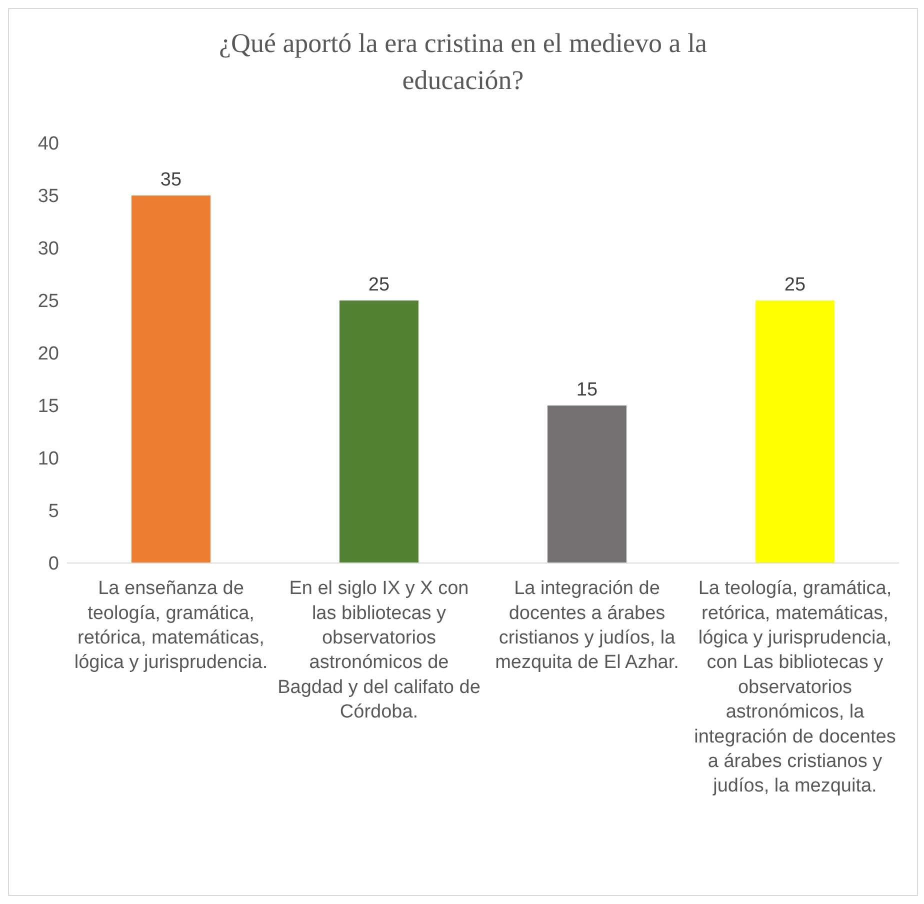 Image resolution: width=924 pixels, height=904 pixels. What do you see at coordinates (795, 687) in the screenshot?
I see `category-label: La teología, gramática, retórica, matemáticas, lógica y jurisprudencia, con Las bibliotecas y observatorios astronómicos, la integración de docentes a árabes cristianos y judíos, la mezquita.` at bounding box center [795, 687].